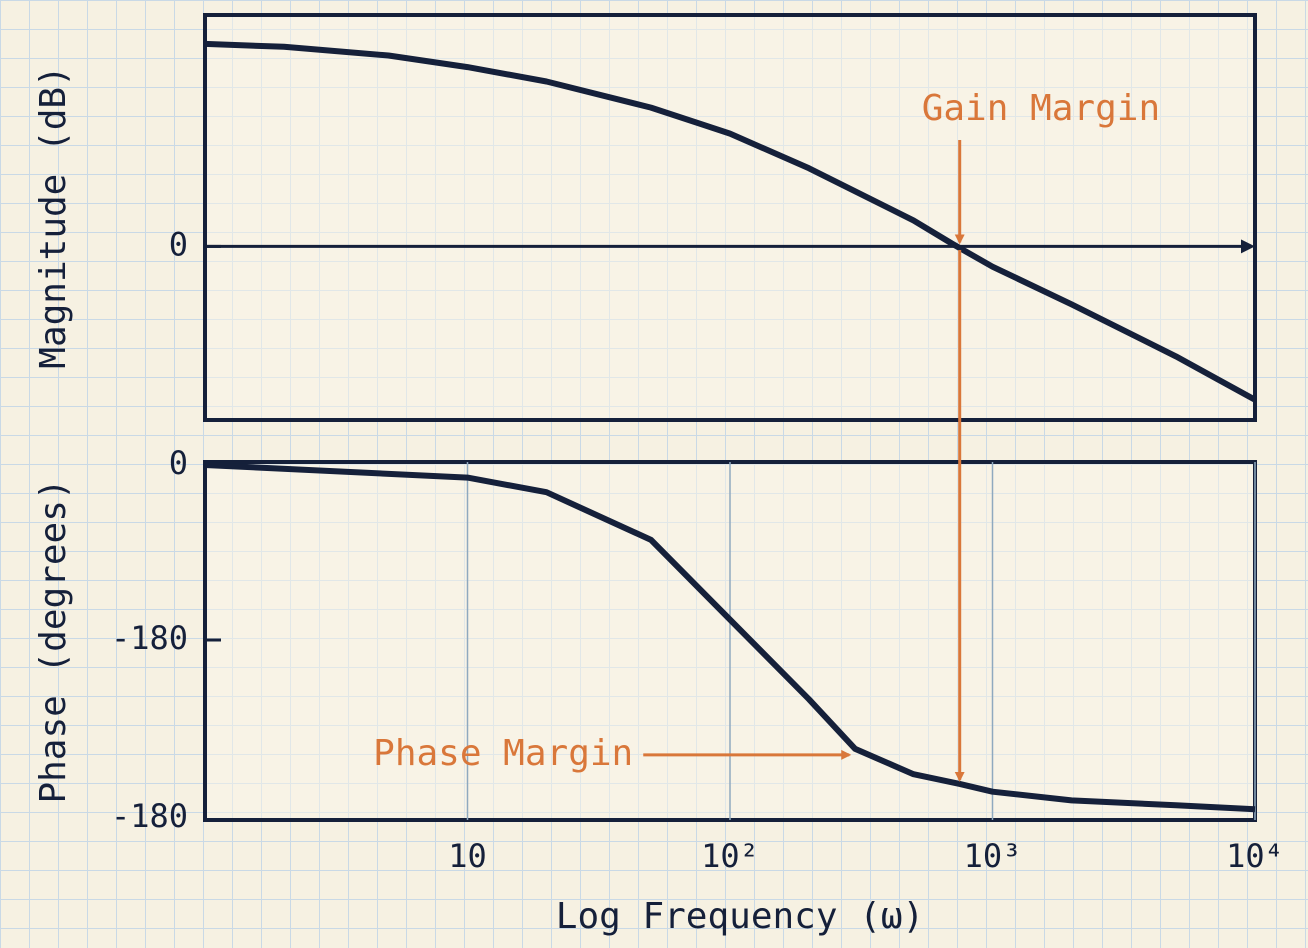 Image resolution: width=1308 pixels, height=948 pixels. What do you see at coordinates (467, 856) in the screenshot?
I see `x-tick-label: 10` at bounding box center [467, 856].